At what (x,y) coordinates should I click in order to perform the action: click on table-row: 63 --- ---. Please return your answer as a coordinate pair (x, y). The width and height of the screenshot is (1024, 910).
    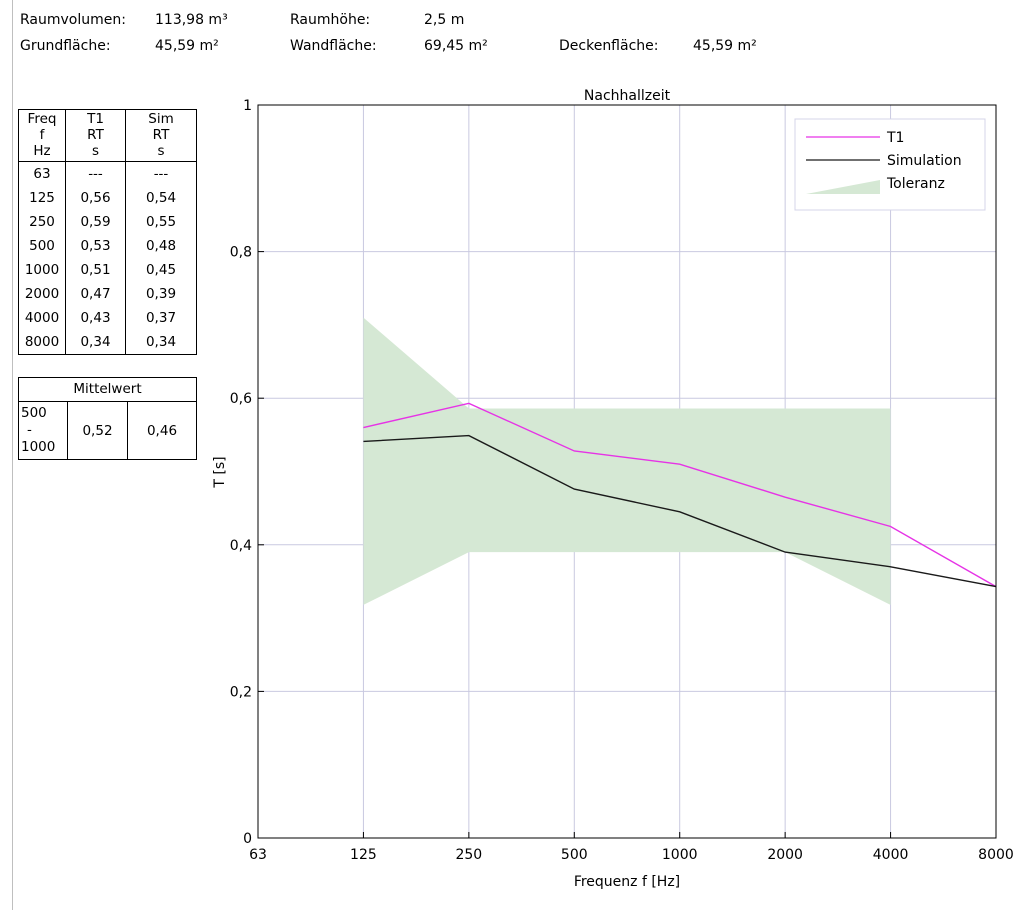
    Looking at the image, I should click on (107, 173).